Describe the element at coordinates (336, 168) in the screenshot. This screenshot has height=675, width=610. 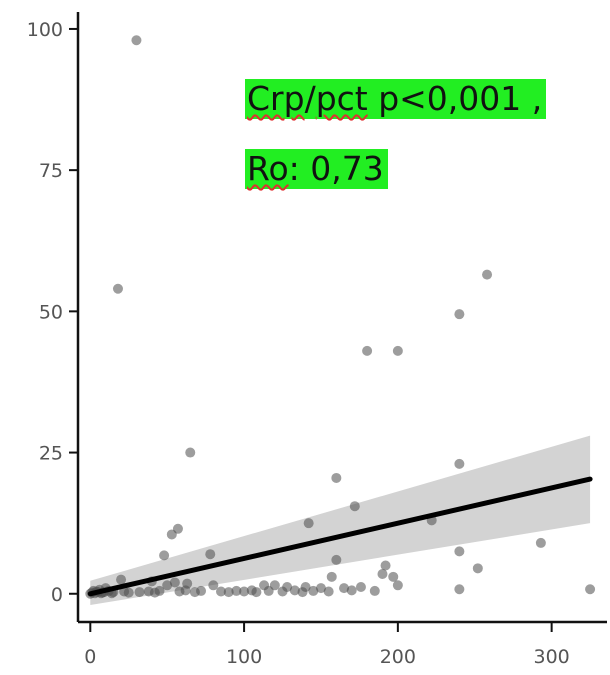
I see `annotation-text-rho-value: : 0,73` at that location.